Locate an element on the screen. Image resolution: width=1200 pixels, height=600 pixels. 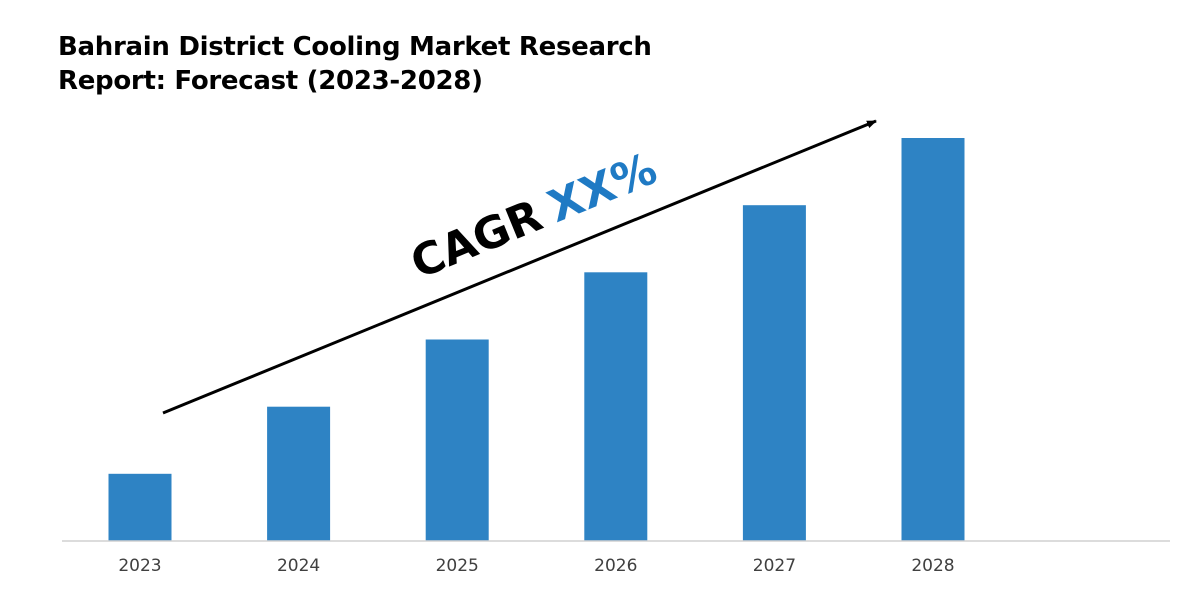
bar-2027 is located at coordinates (774, 373).